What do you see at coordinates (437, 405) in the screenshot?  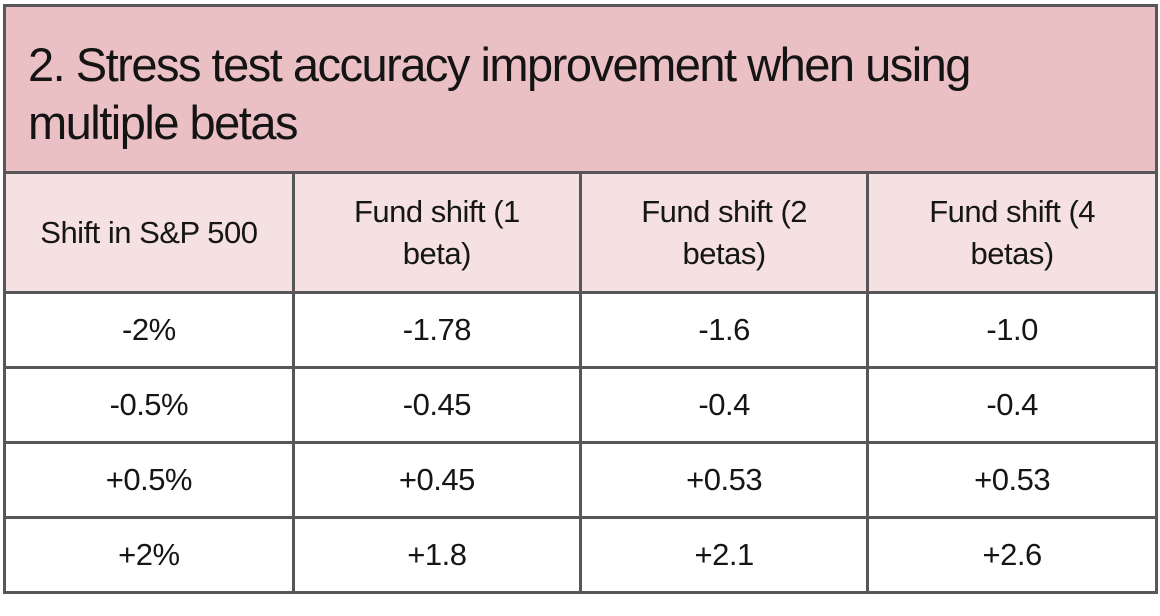 I see `cell-1beta: -0.45` at bounding box center [437, 405].